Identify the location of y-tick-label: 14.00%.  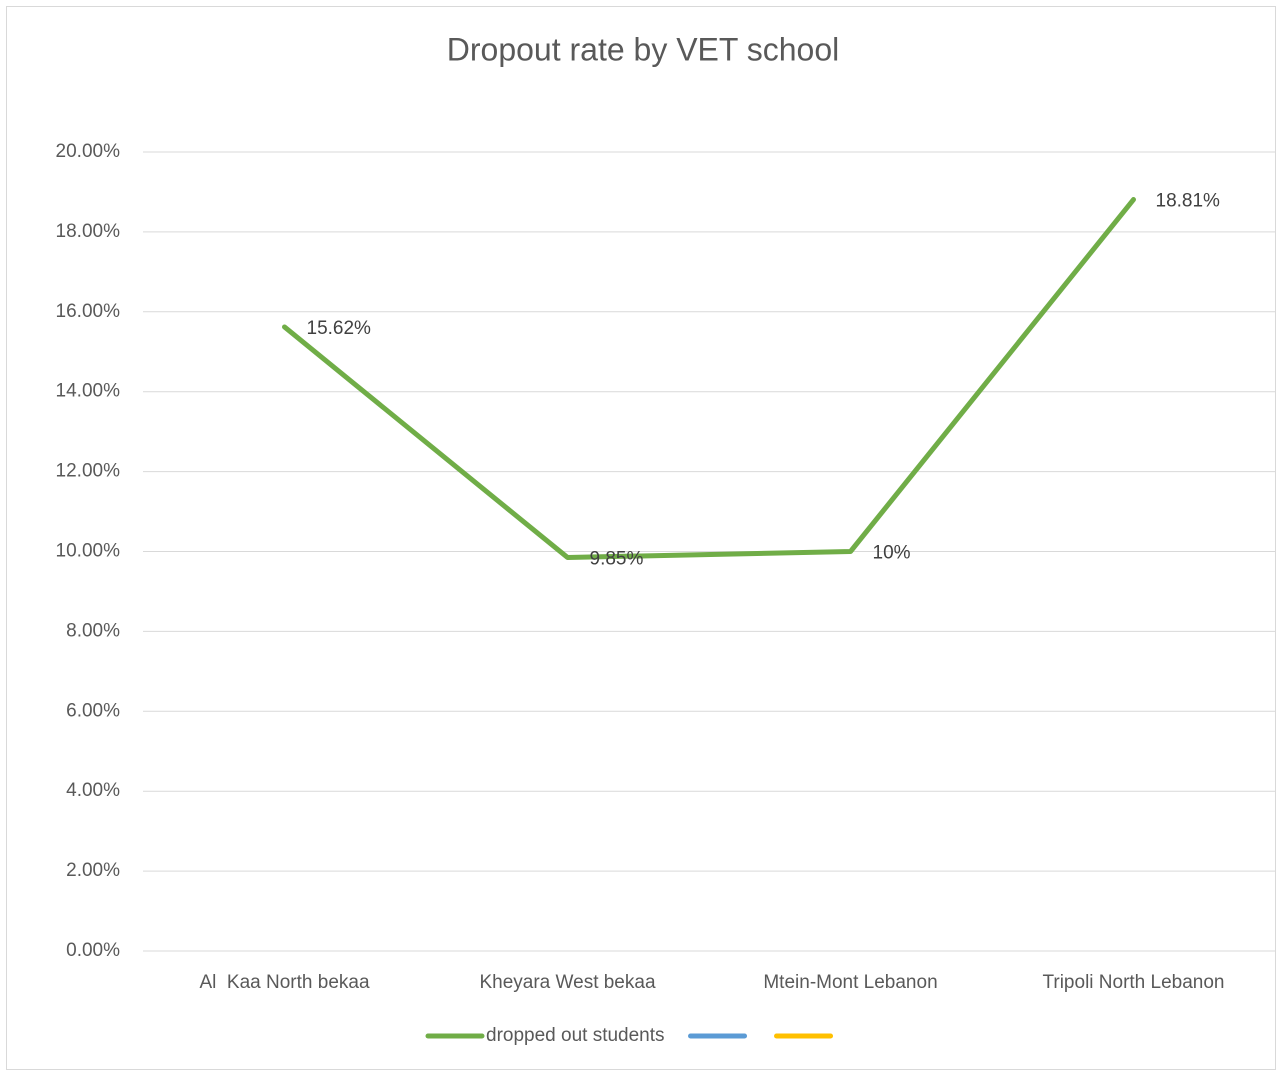
(88, 391).